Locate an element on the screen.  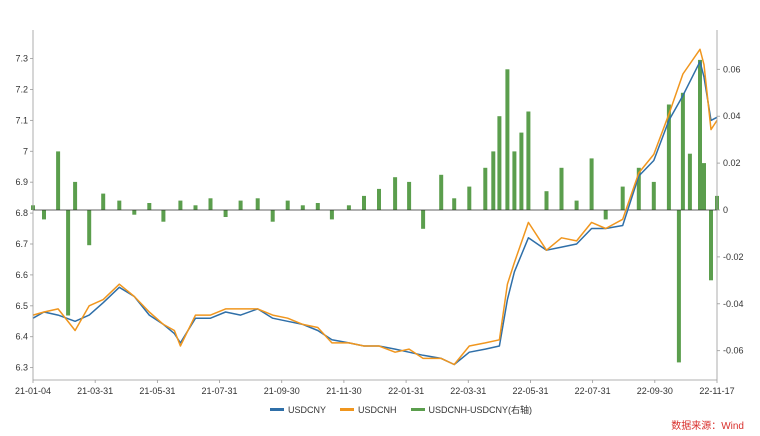
right-tick-label: -0.02 is located at coordinates (733, 257).